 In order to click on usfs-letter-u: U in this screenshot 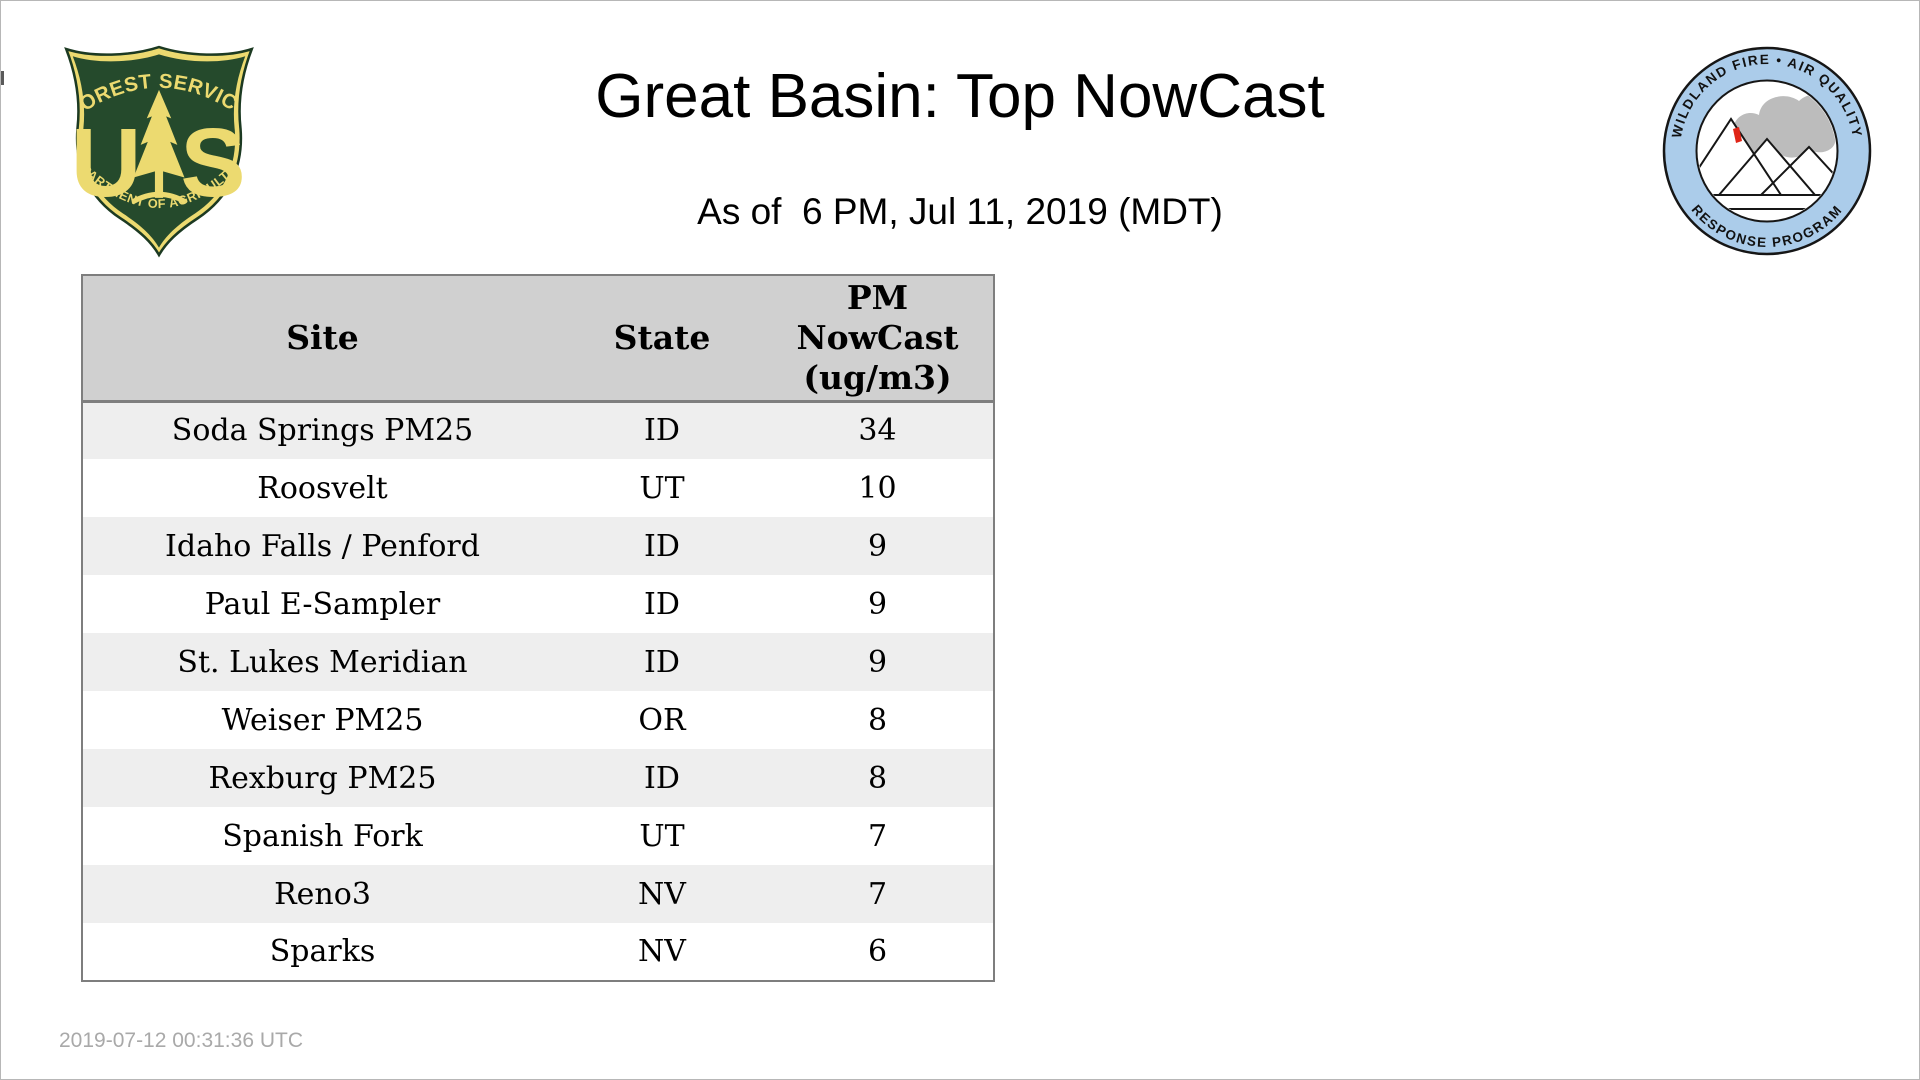, I will do `click(106, 162)`.